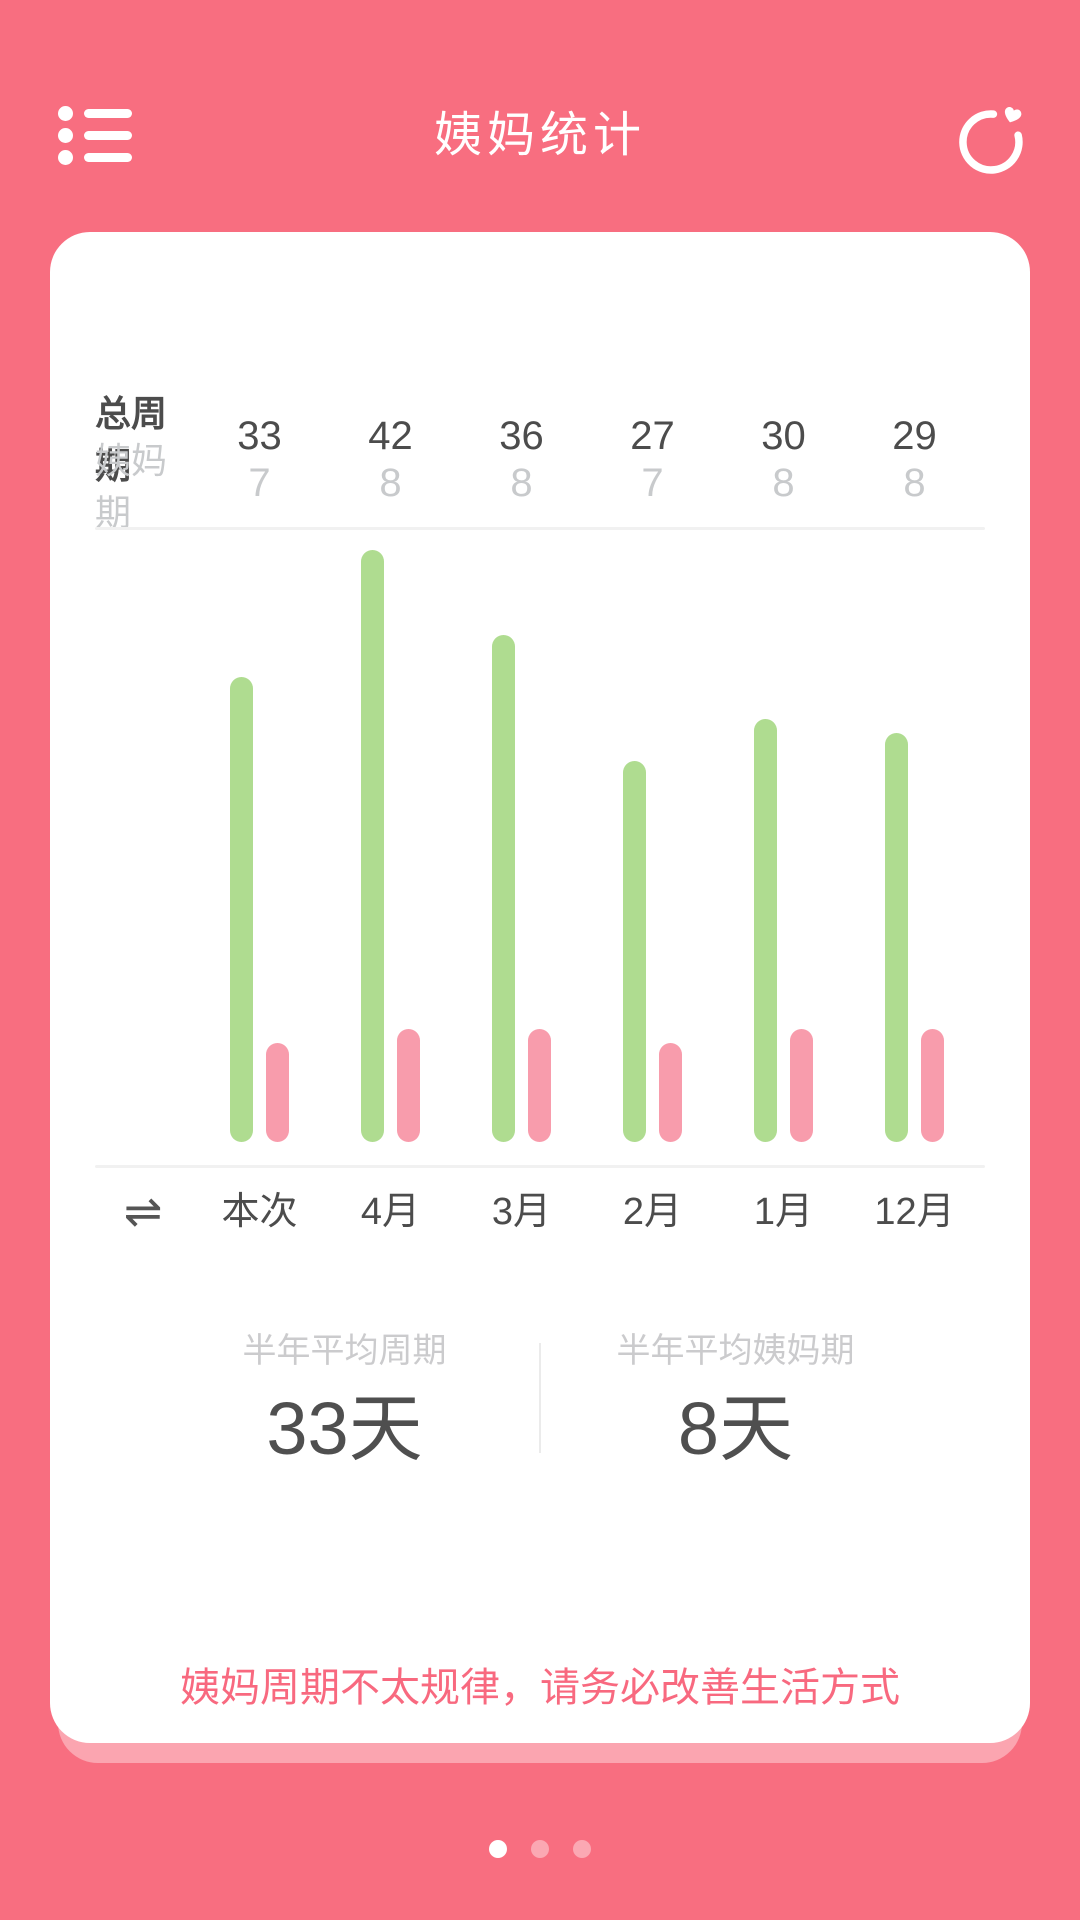  I want to click on row-label: 总周期, so click(131, 439).